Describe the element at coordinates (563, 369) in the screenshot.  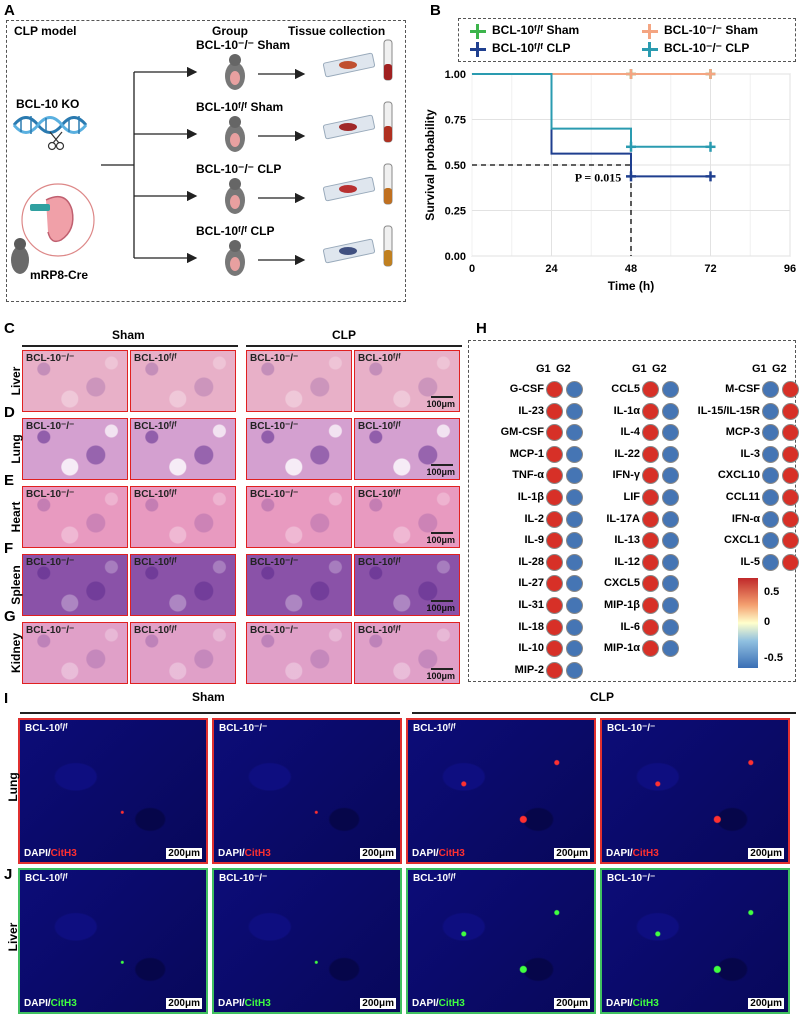
I see `heatmap-header-g2: G2` at that location.